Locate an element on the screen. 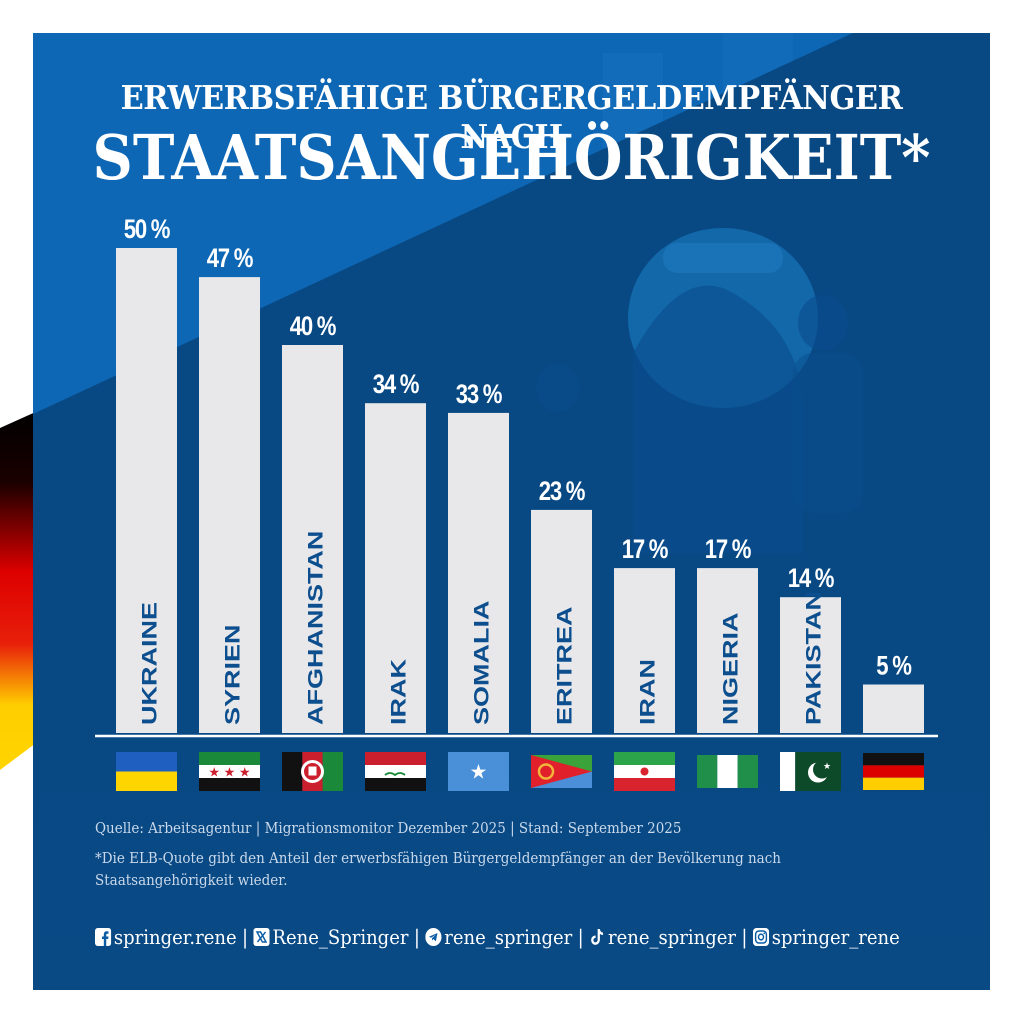 The image size is (1024, 1024). iraq-flag is located at coordinates (395, 771).